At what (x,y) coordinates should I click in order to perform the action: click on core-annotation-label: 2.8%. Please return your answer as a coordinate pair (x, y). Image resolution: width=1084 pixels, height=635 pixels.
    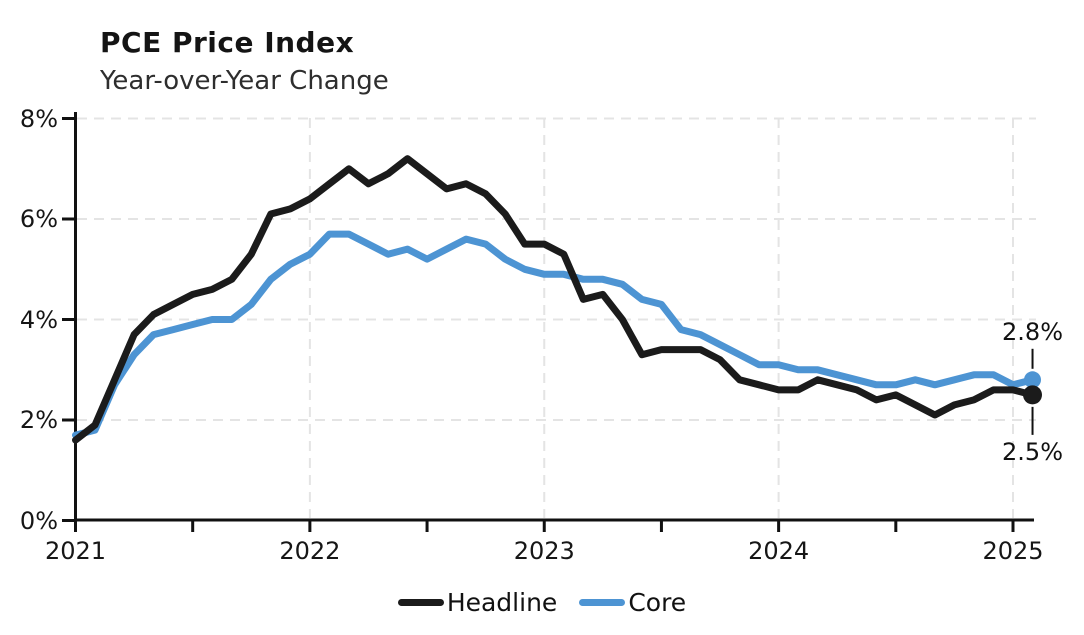
    Looking at the image, I should click on (1033, 331).